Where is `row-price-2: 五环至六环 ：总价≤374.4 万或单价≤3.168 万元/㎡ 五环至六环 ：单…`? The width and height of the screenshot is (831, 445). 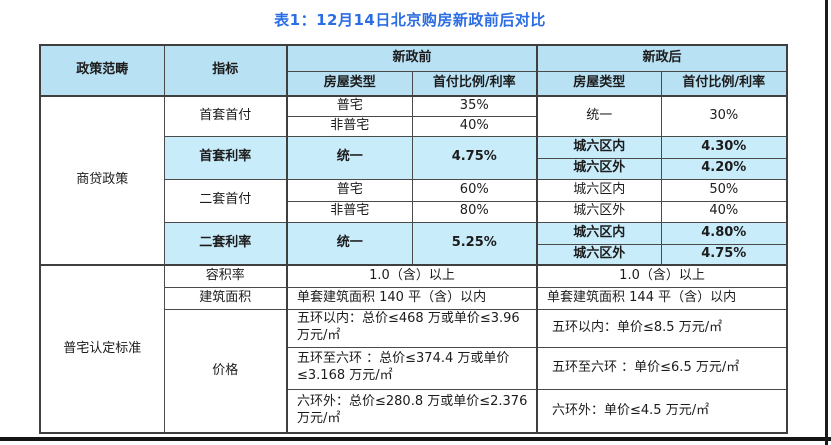 row-price-2: 五环至六环 ：总价≤374.4 万或单价≤3.168 万元/㎡ 五环至六环 ：单… is located at coordinates (414, 368).